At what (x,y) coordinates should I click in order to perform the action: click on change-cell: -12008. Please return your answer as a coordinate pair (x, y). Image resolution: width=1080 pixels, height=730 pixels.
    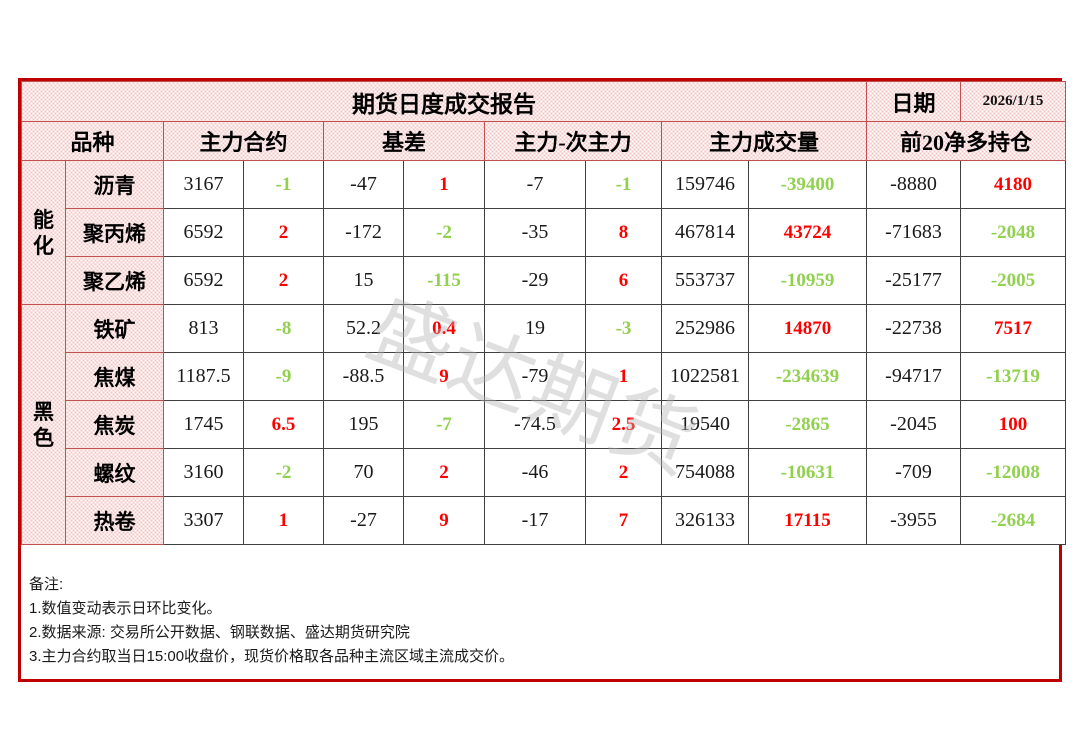
    Looking at the image, I should click on (1013, 472).